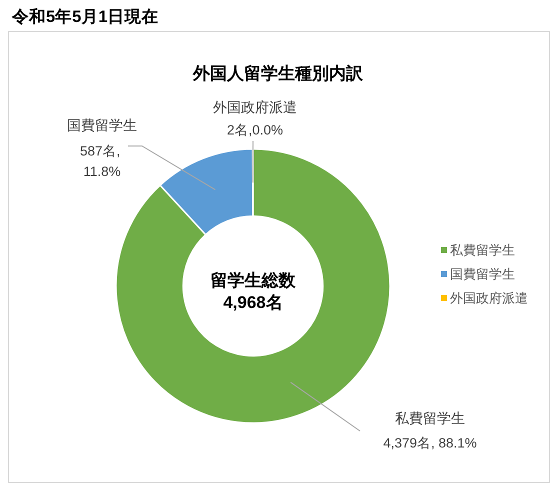  Describe the element at coordinates (85, 16) in the screenshot. I see `text: 令和5年5月1日現在` at that location.